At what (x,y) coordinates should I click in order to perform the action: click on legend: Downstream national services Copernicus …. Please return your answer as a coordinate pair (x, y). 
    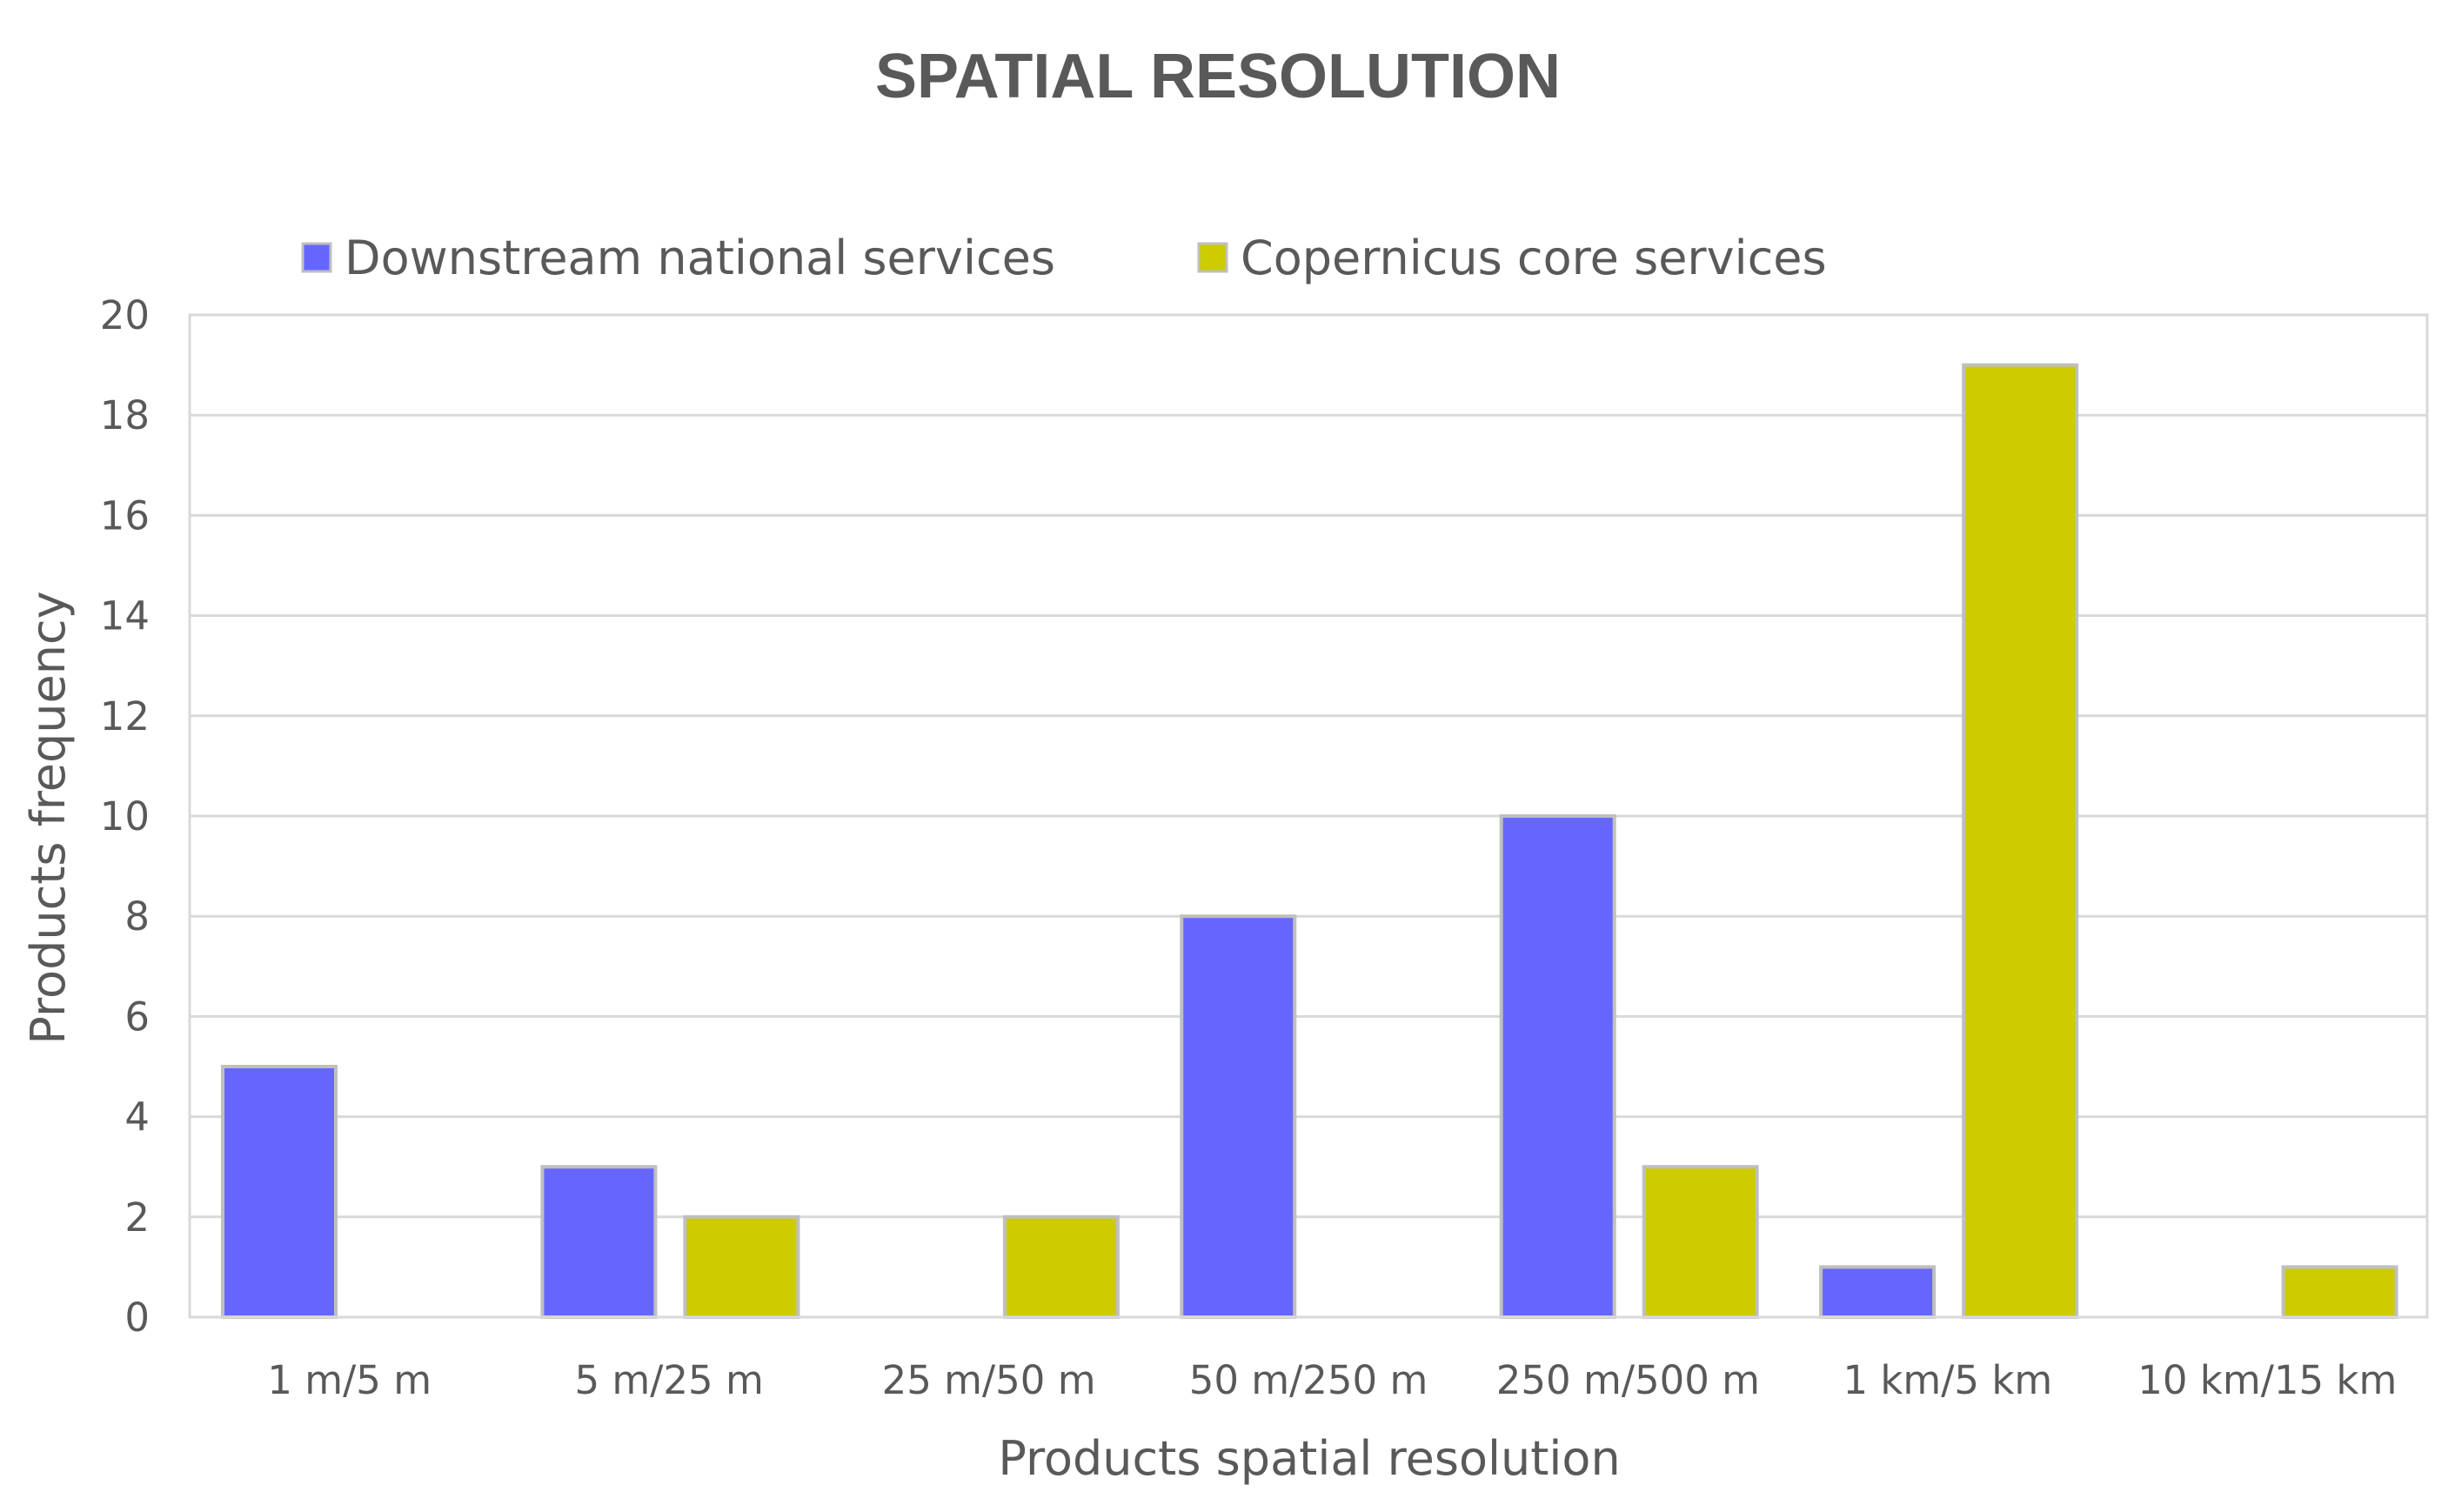
    Looking at the image, I should click on (1064, 258).